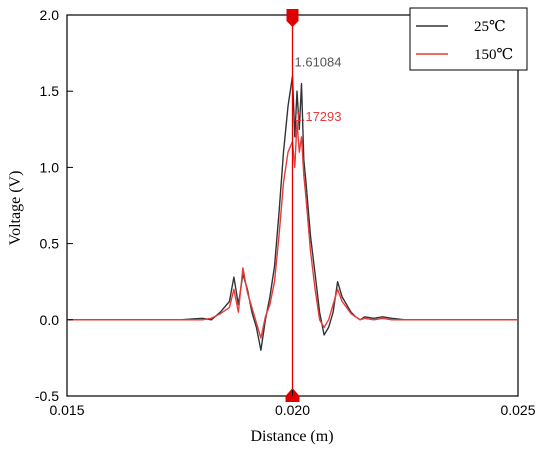 Image resolution: width=550 pixels, height=449 pixels. What do you see at coordinates (292, 18) in the screenshot?
I see `cursor-top-marker-icon` at bounding box center [292, 18].